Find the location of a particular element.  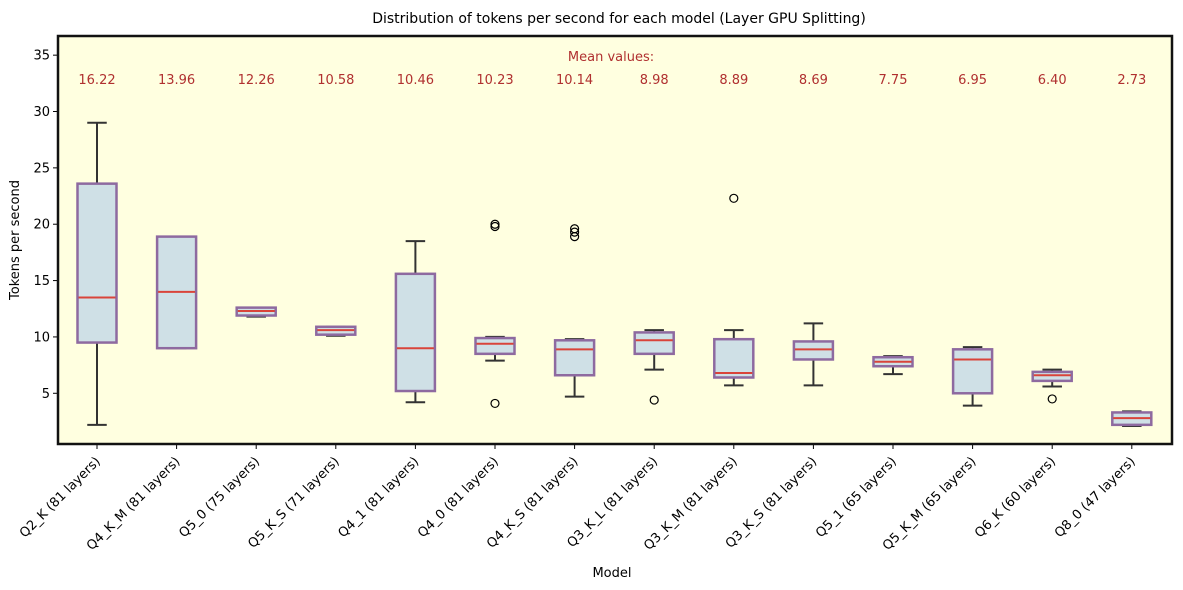

y-tick-label: 25 is located at coordinates (41, 168).